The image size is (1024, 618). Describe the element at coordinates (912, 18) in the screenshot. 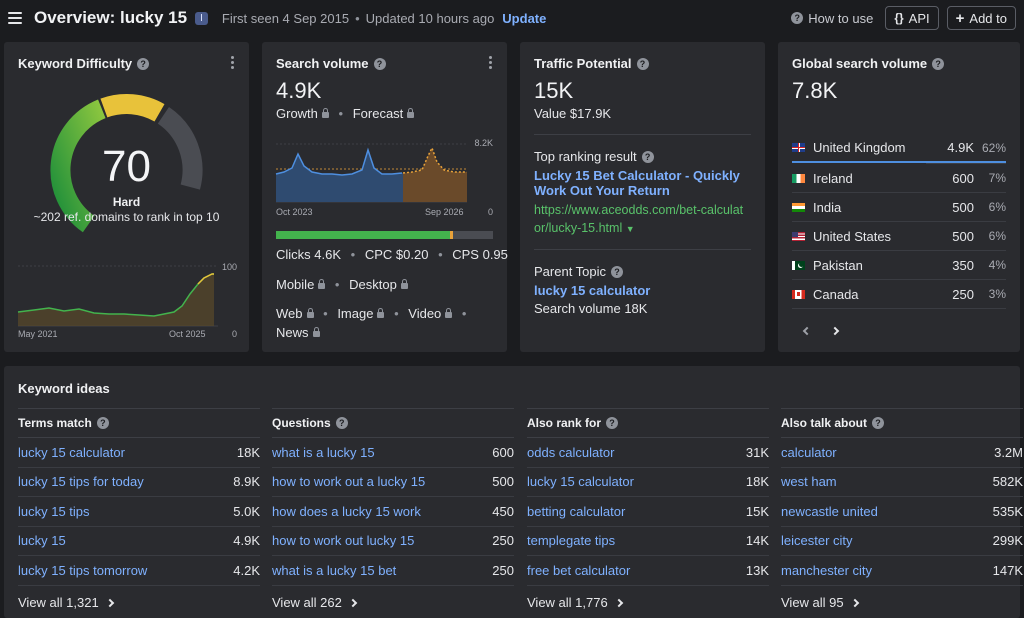

I see `api-button: {} API` at that location.